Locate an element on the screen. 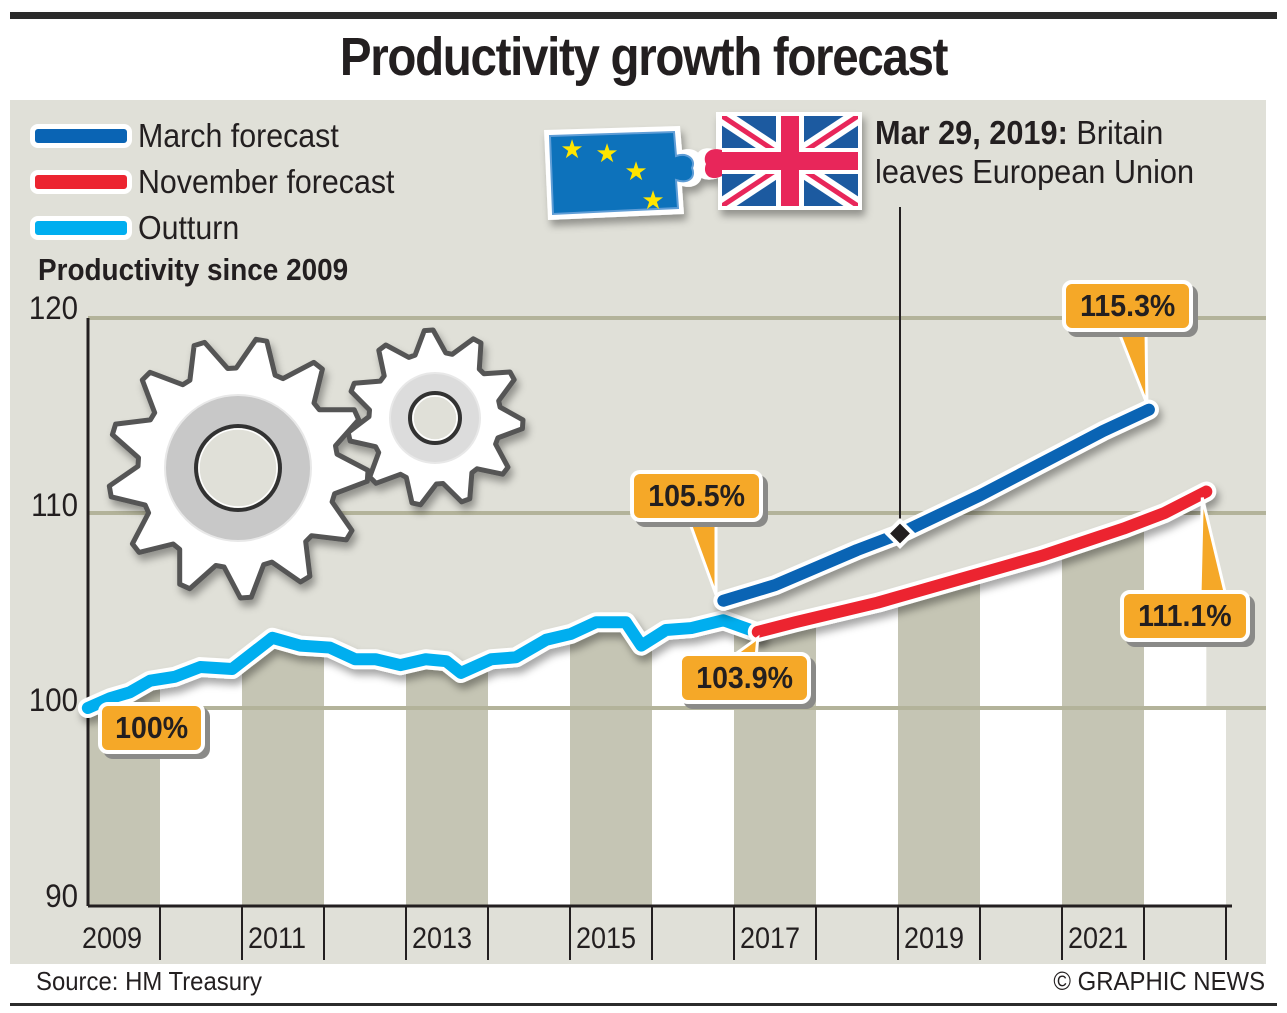 The height and width of the screenshot is (1013, 1287). callout-value: 105.5% is located at coordinates (696, 495).